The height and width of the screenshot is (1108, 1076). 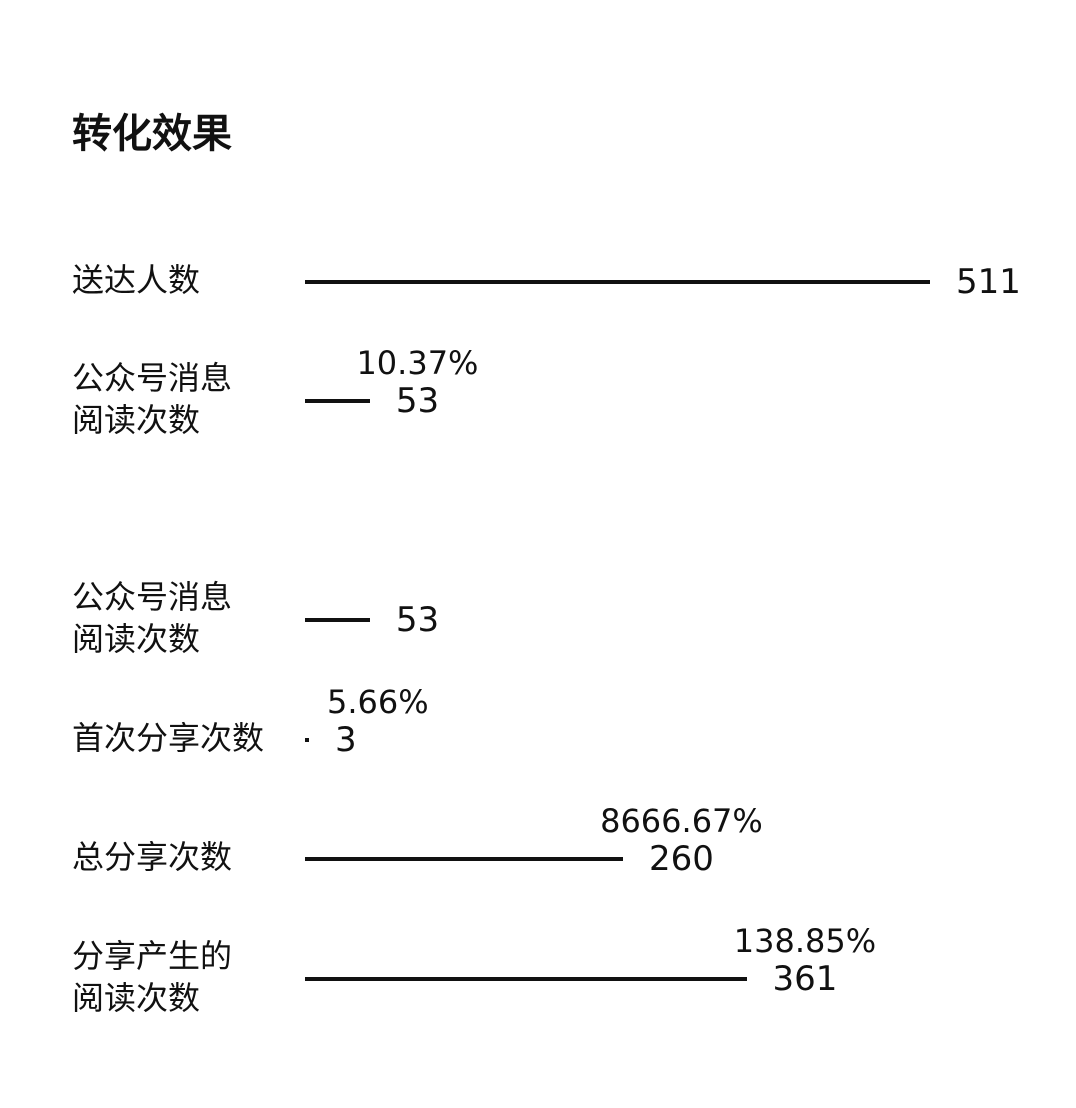 I want to click on category-label: 总分享次数, so click(x=152, y=857).